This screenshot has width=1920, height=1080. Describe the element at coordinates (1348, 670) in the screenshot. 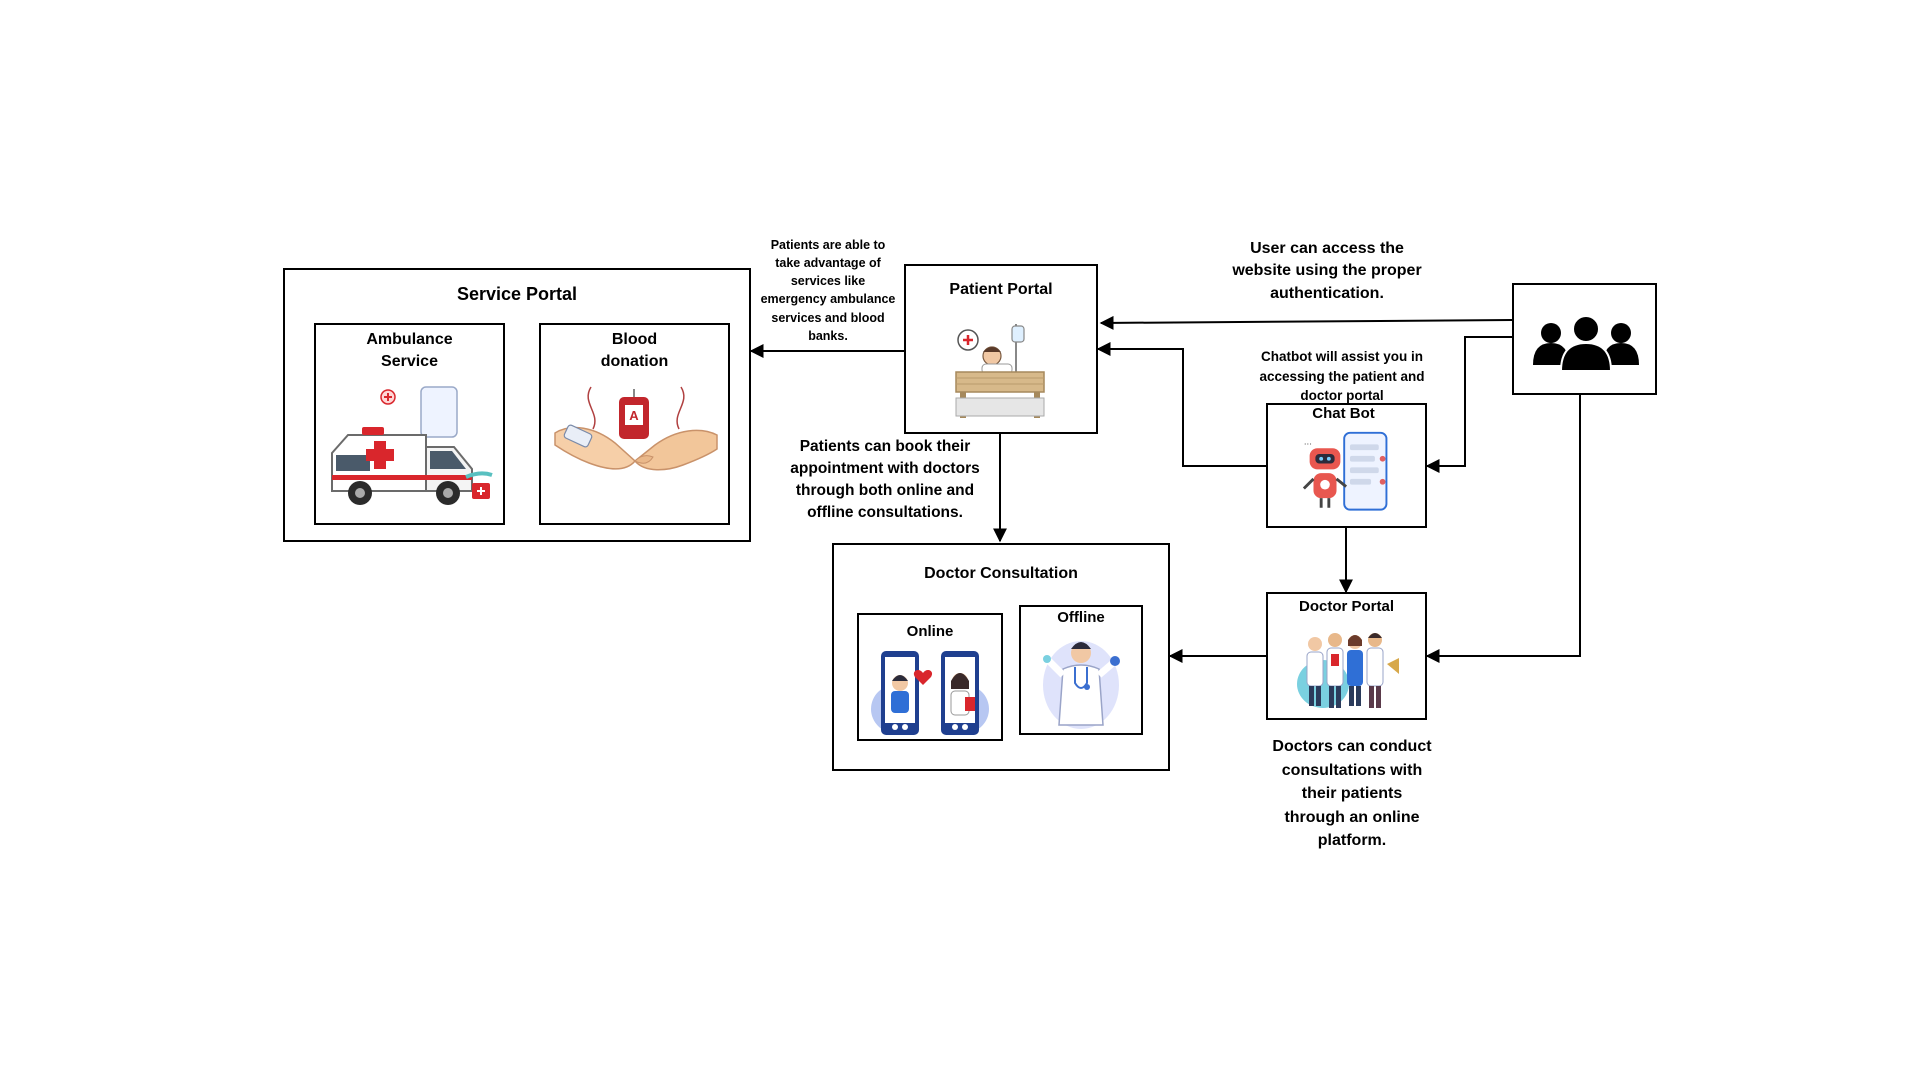

I see `doctors-group-icon` at that location.